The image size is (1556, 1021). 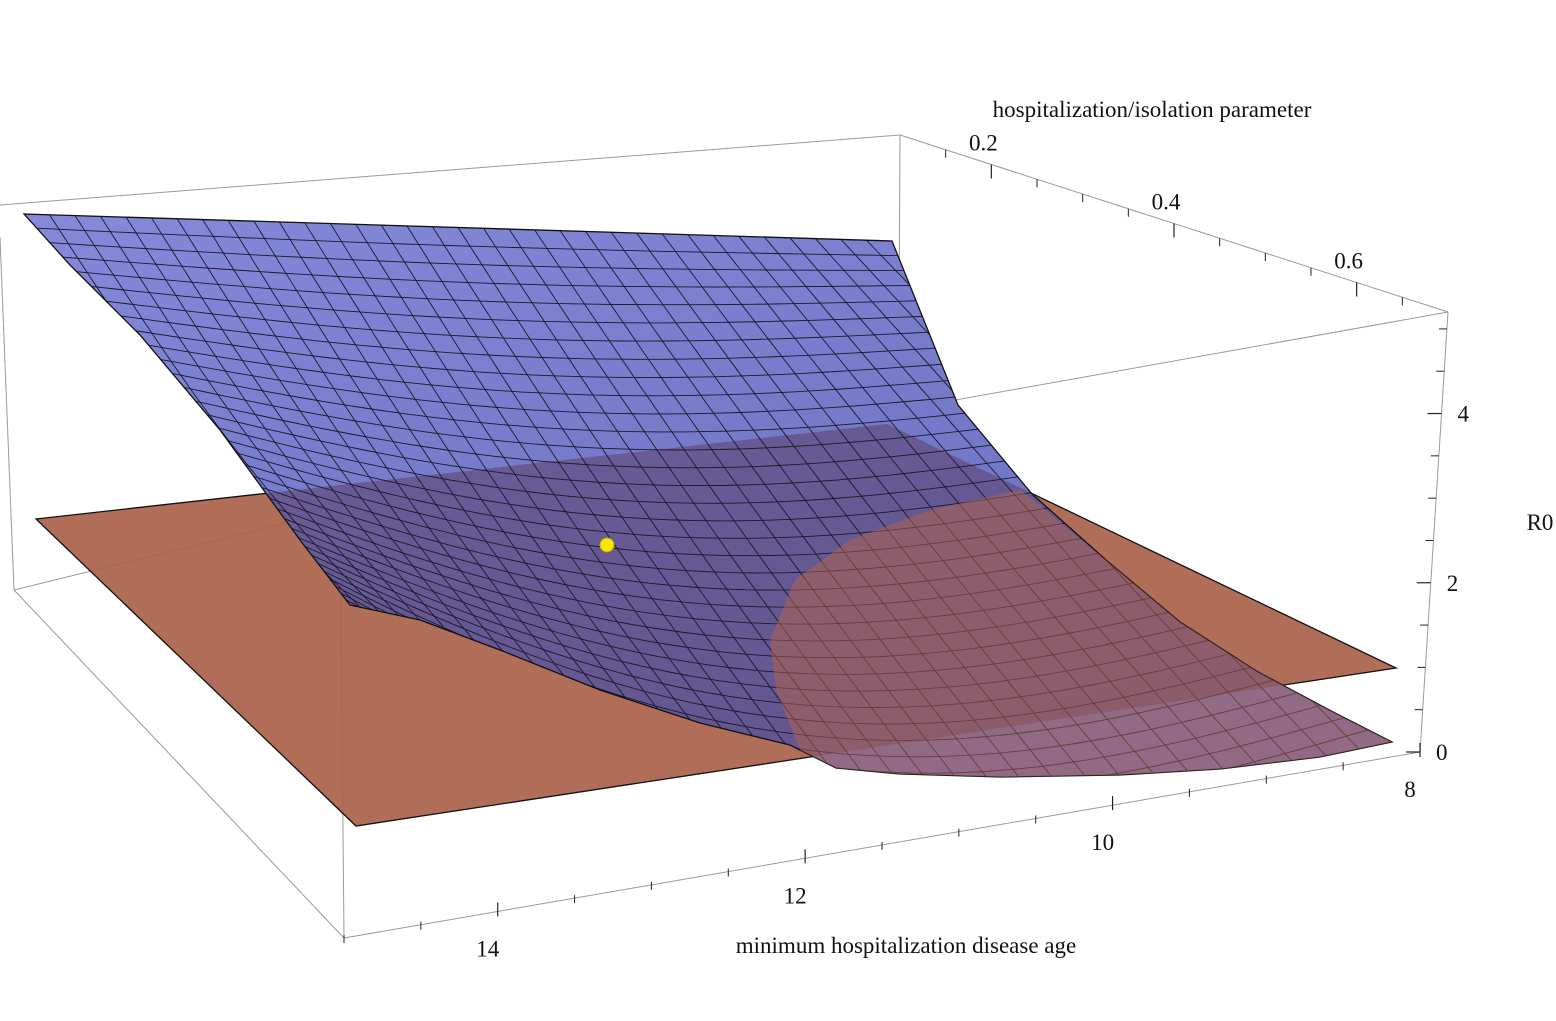 I want to click on x-tick-label: 12, so click(x=795, y=895).